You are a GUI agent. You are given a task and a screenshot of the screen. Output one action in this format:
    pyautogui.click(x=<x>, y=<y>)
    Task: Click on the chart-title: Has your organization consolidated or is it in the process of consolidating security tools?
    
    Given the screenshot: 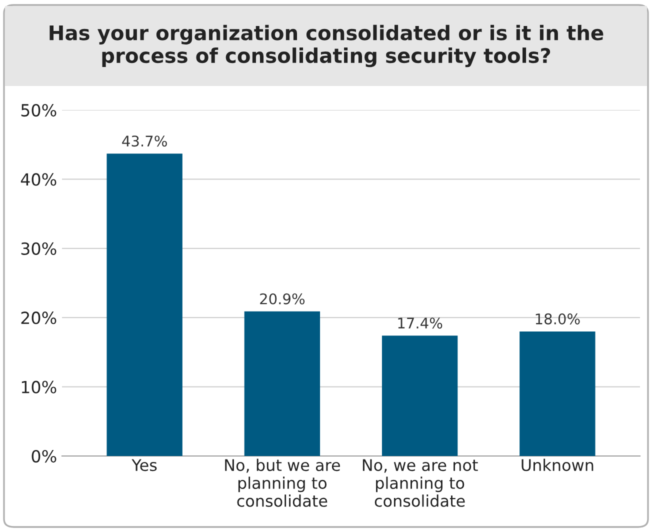 What is the action you would take?
    pyautogui.click(x=327, y=46)
    